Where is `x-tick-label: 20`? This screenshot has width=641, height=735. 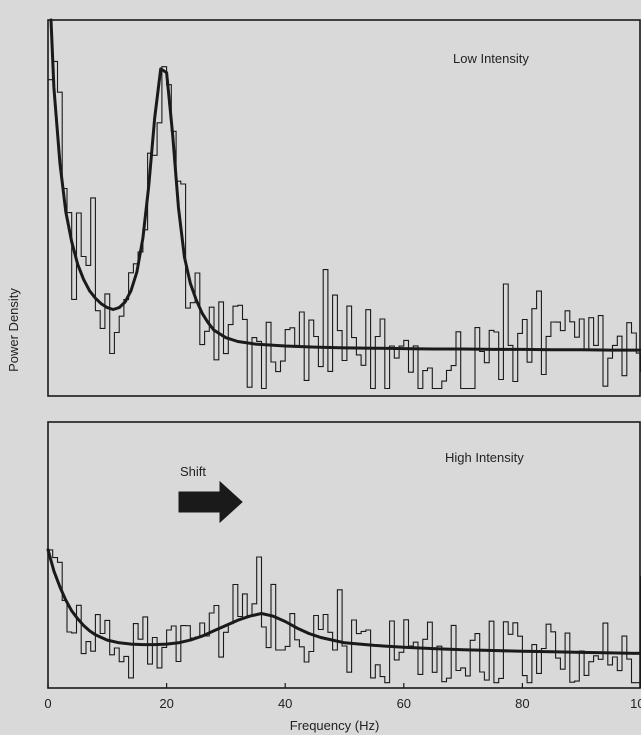
x-tick-label: 20 is located at coordinates (166, 703).